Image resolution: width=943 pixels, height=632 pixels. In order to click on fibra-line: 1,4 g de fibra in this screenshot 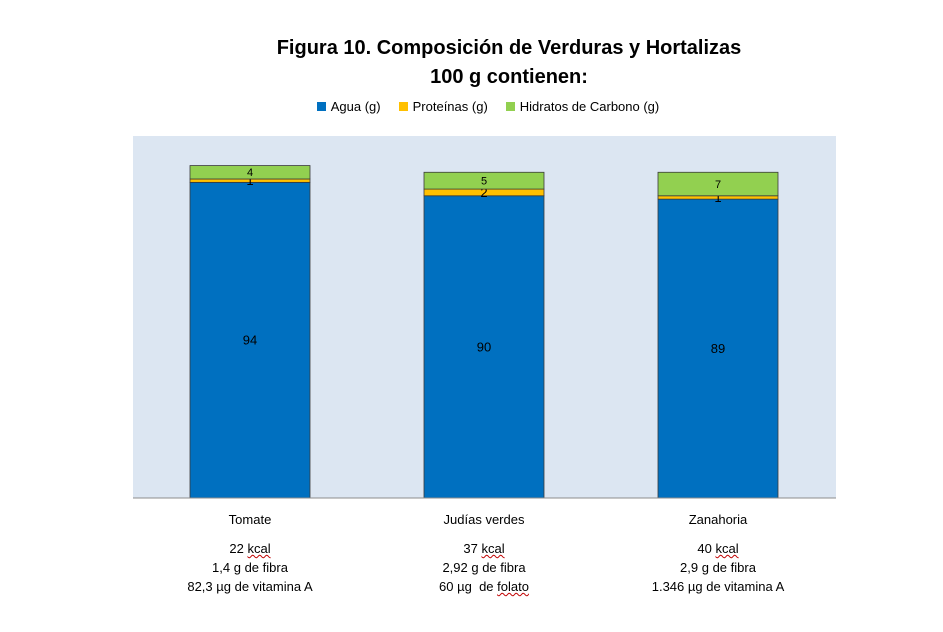, I will do `click(250, 567)`.